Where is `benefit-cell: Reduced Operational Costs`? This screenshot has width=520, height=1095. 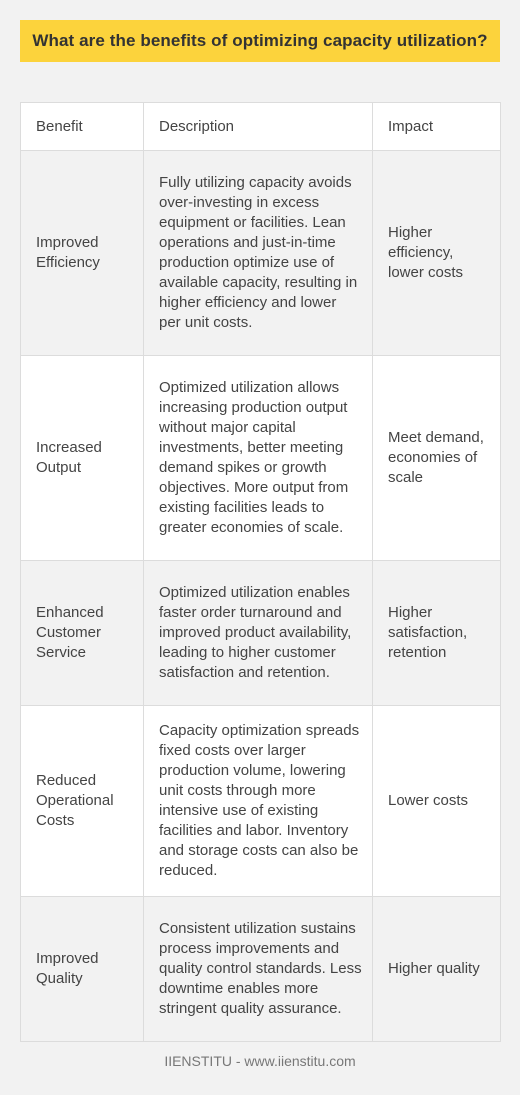
benefit-cell: Reduced Operational Costs is located at coordinates (82, 801).